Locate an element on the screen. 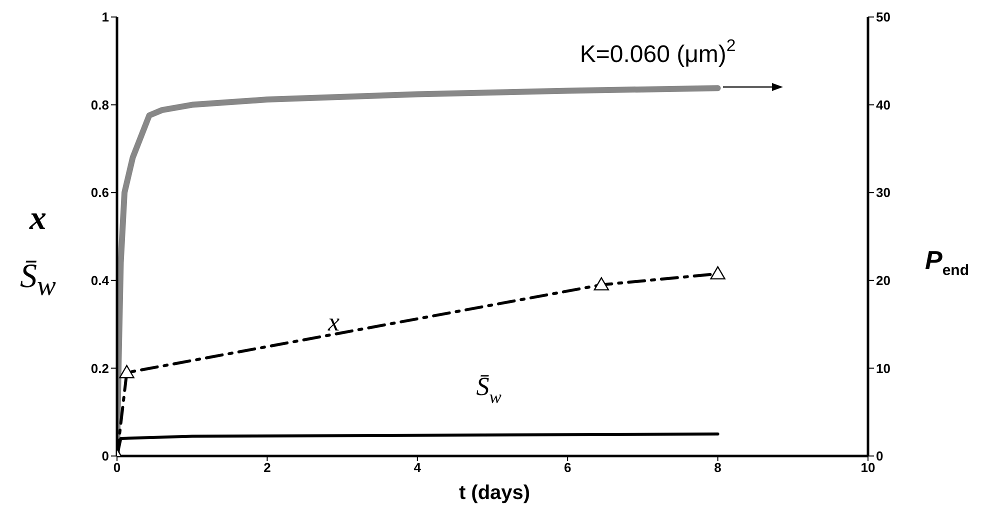 This screenshot has width=989, height=512. y2-tick-label: 0 is located at coordinates (880, 456).